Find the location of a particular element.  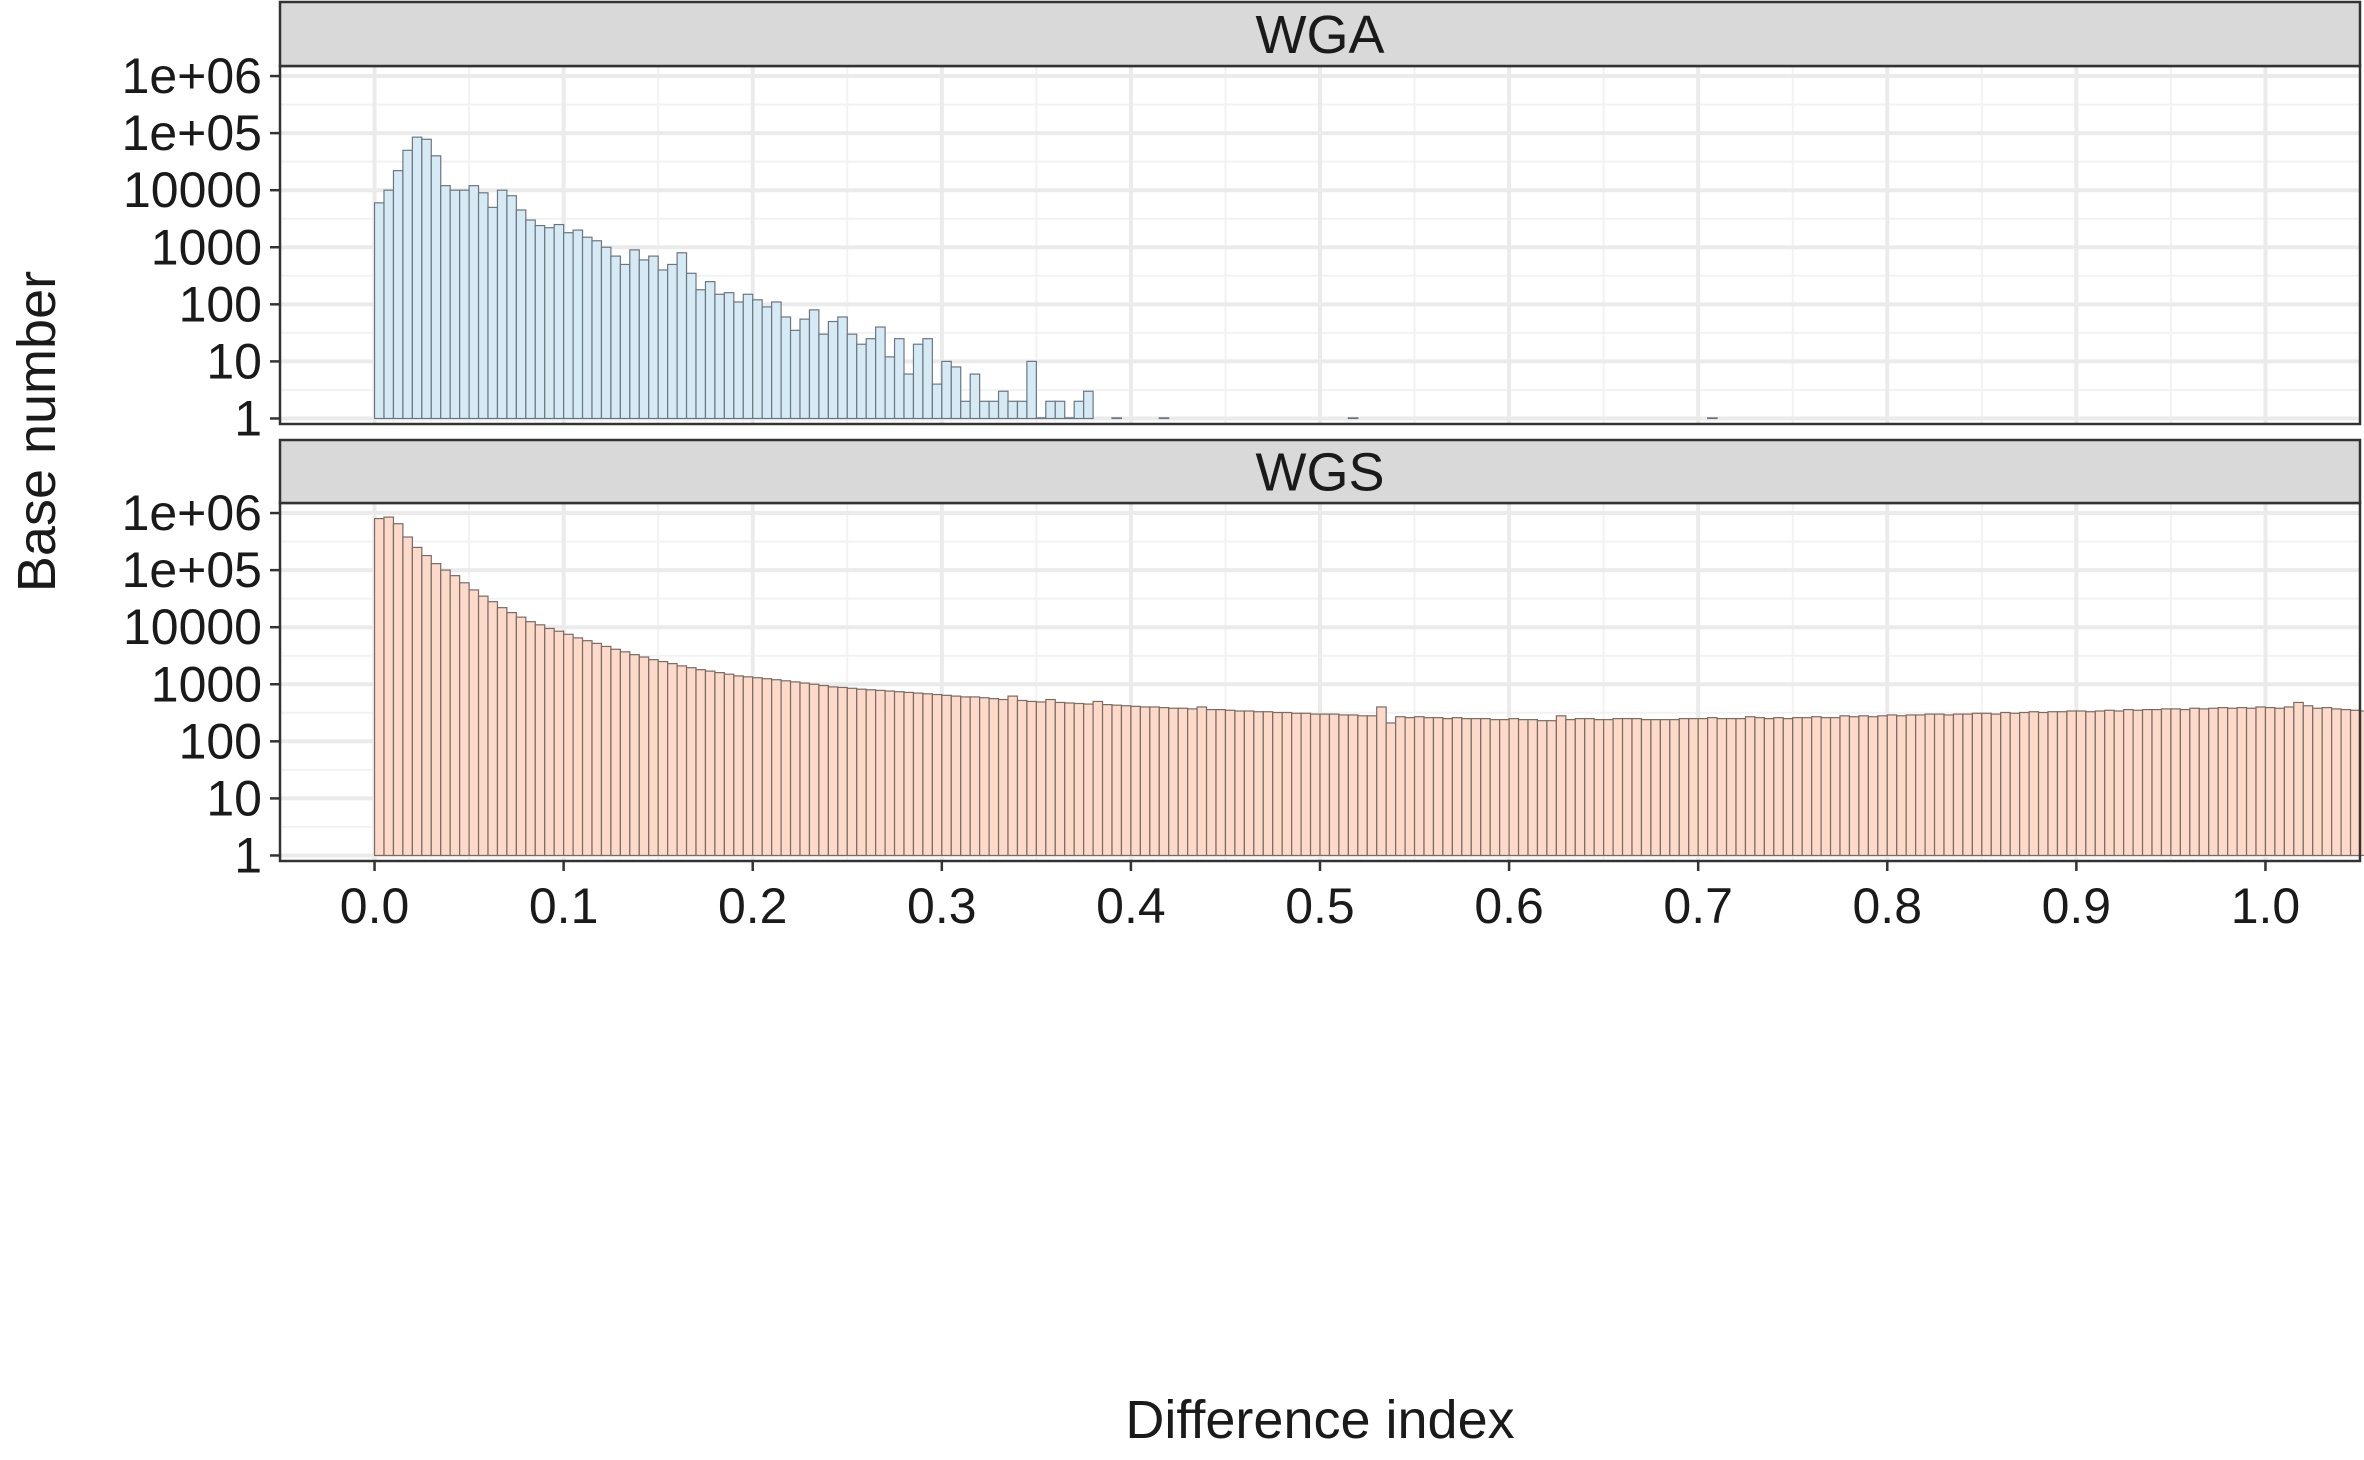

y-tick-label: 1e+05 is located at coordinates (192, 133).